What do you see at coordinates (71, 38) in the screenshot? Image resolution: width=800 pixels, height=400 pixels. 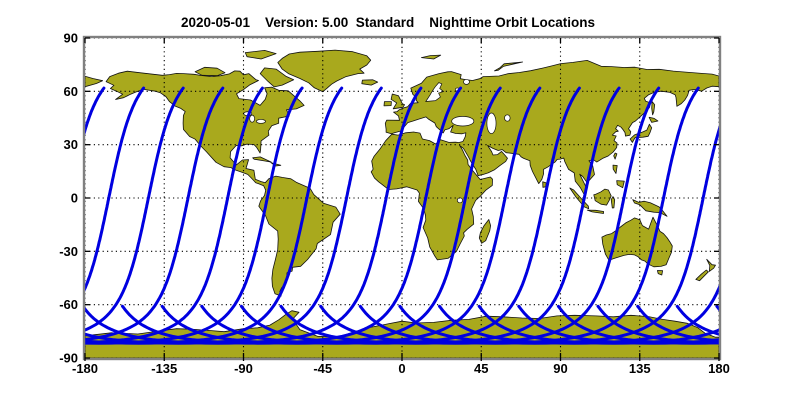 I see `y-tick-label: 90` at bounding box center [71, 38].